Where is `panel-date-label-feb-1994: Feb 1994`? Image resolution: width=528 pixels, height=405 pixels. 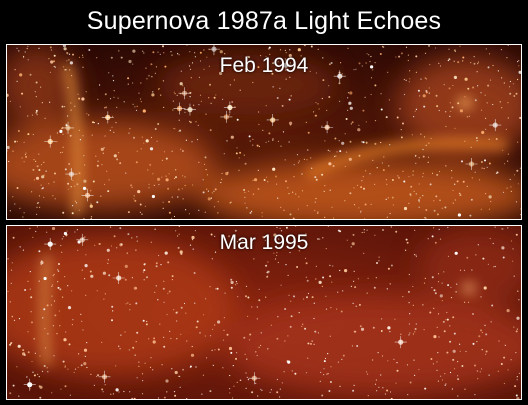
panel-date-label-feb-1994: Feb 1994 is located at coordinates (264, 65).